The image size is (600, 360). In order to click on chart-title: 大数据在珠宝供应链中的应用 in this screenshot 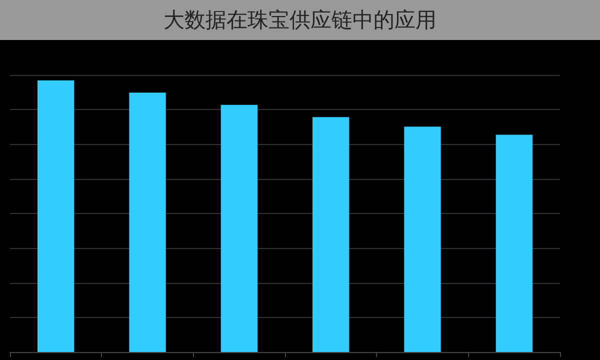, I will do `click(300, 20)`.